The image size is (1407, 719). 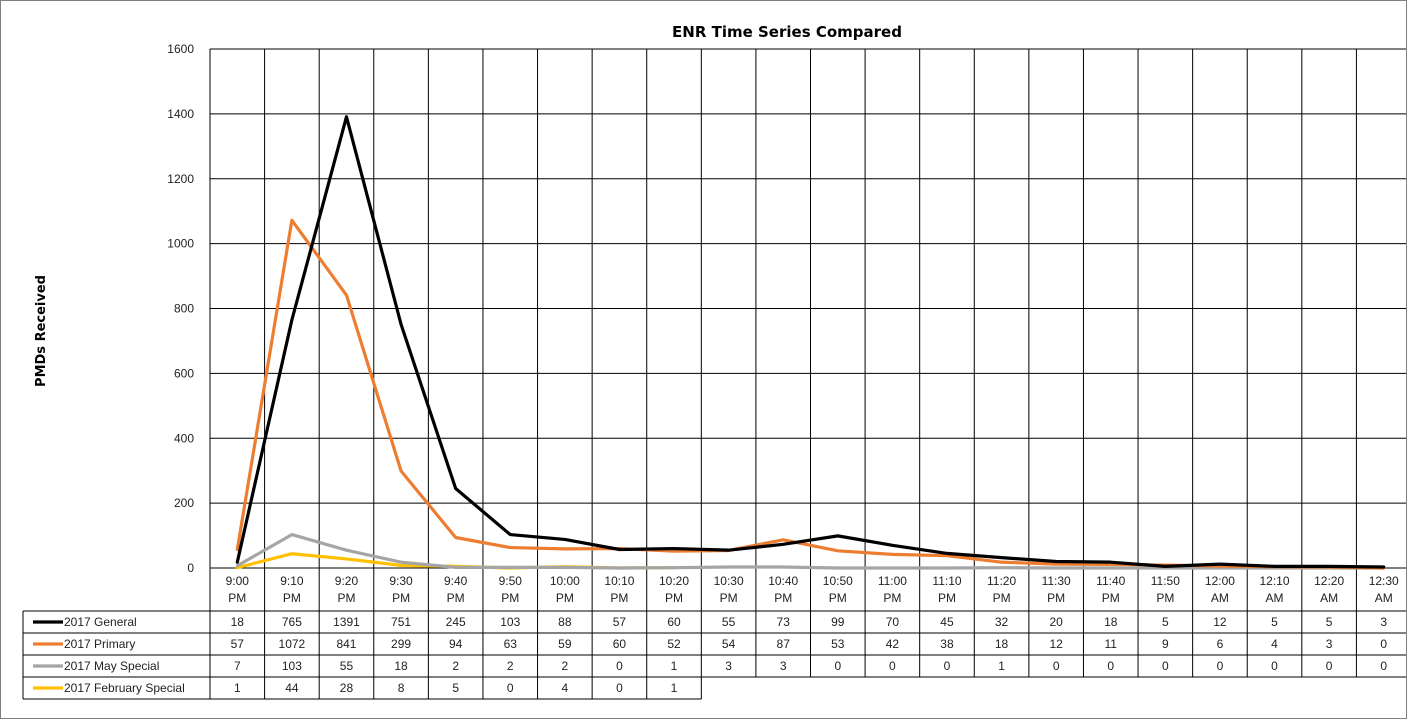 What do you see at coordinates (674, 581) in the screenshot?
I see `x-tick-label: 10:20` at bounding box center [674, 581].